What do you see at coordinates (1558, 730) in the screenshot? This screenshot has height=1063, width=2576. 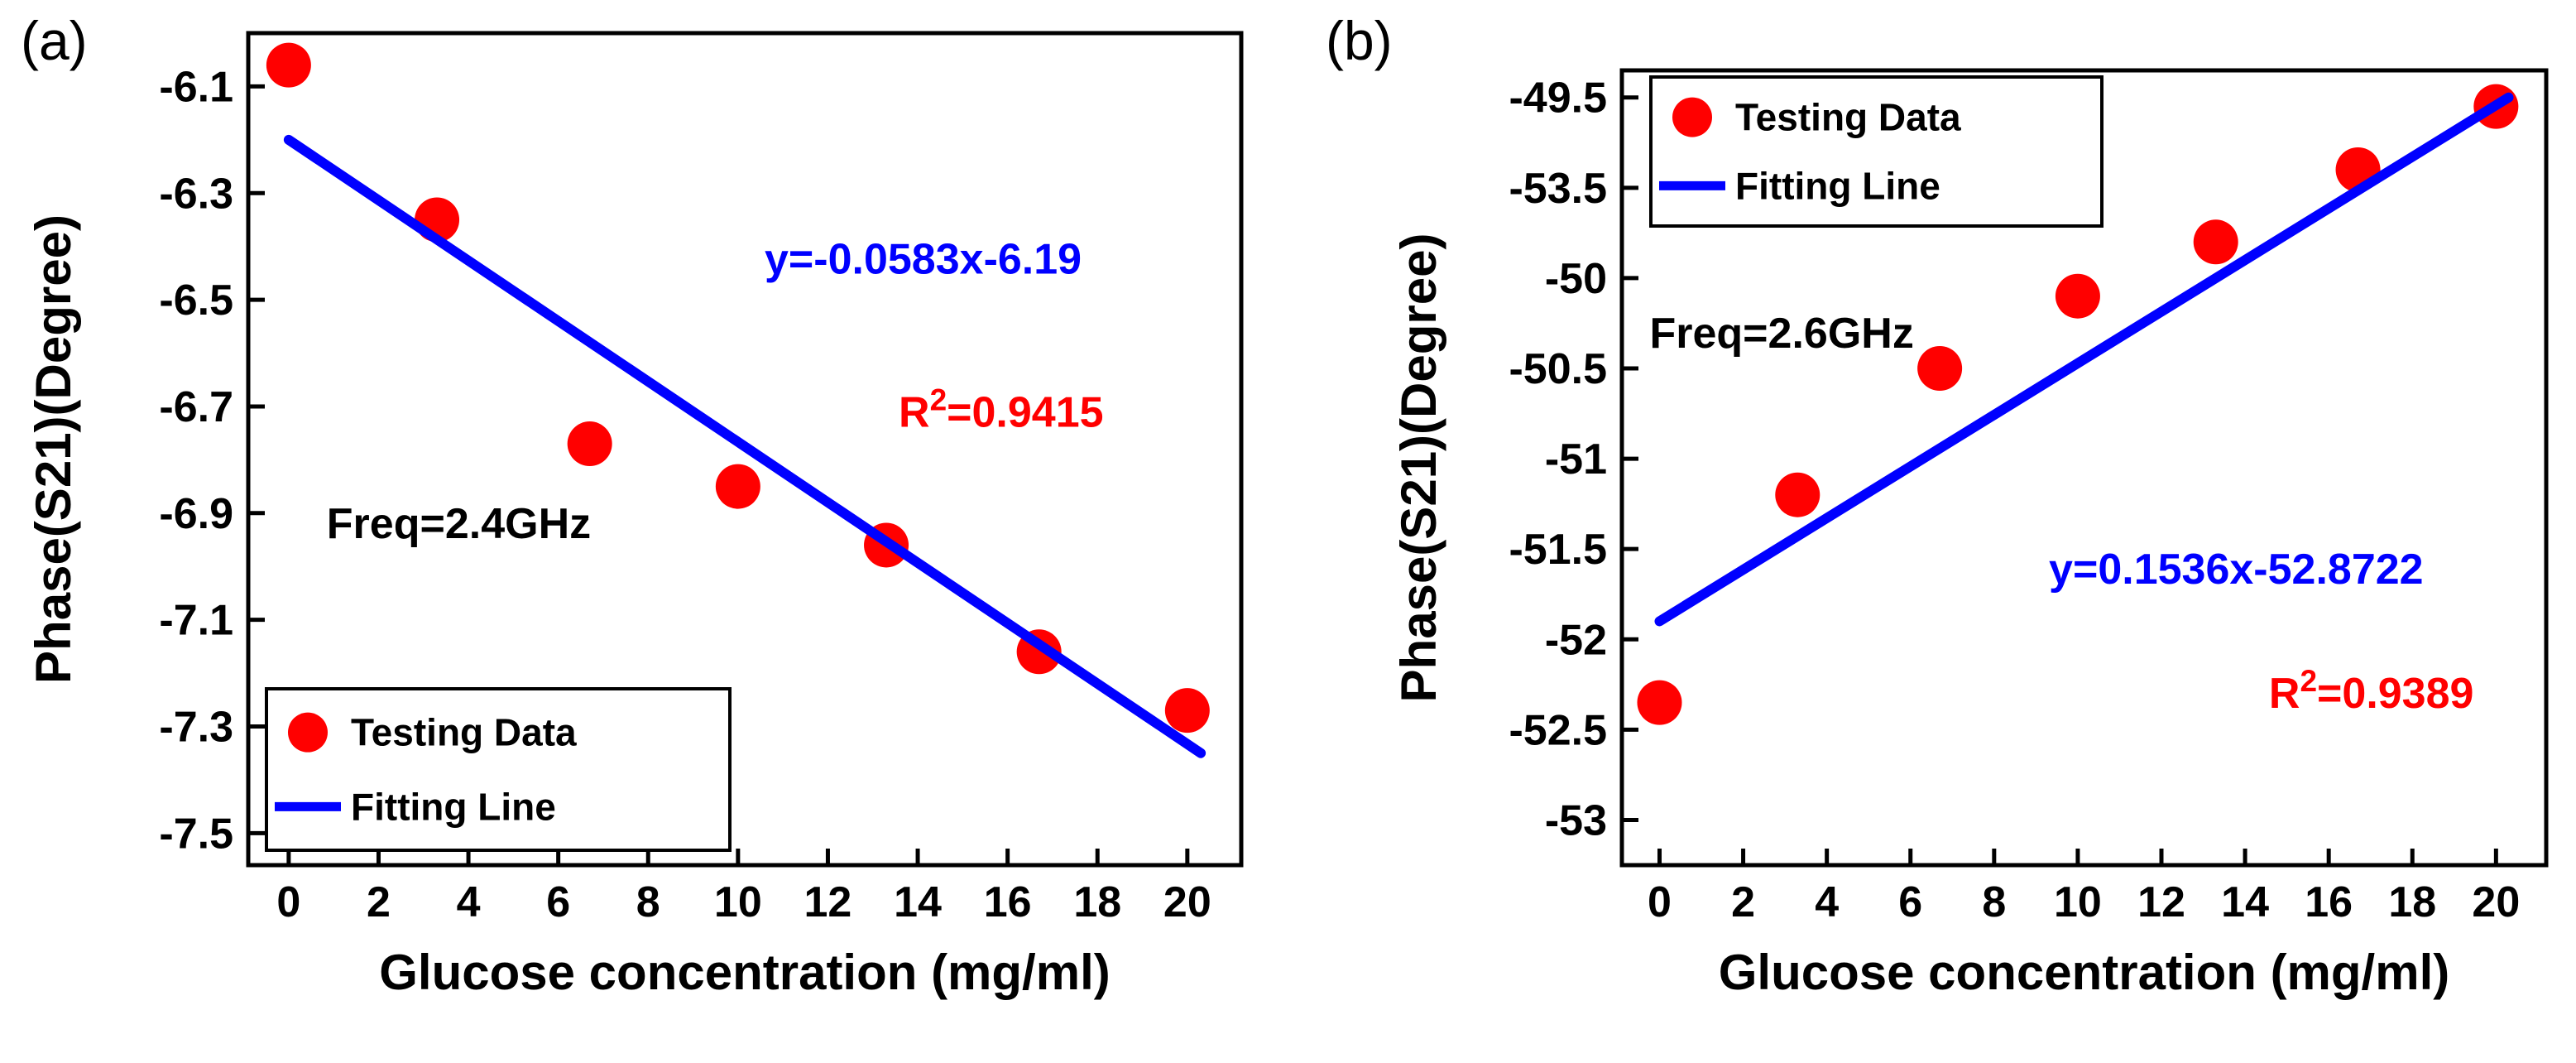 I see `y-tick-label: -52.5` at bounding box center [1558, 730].